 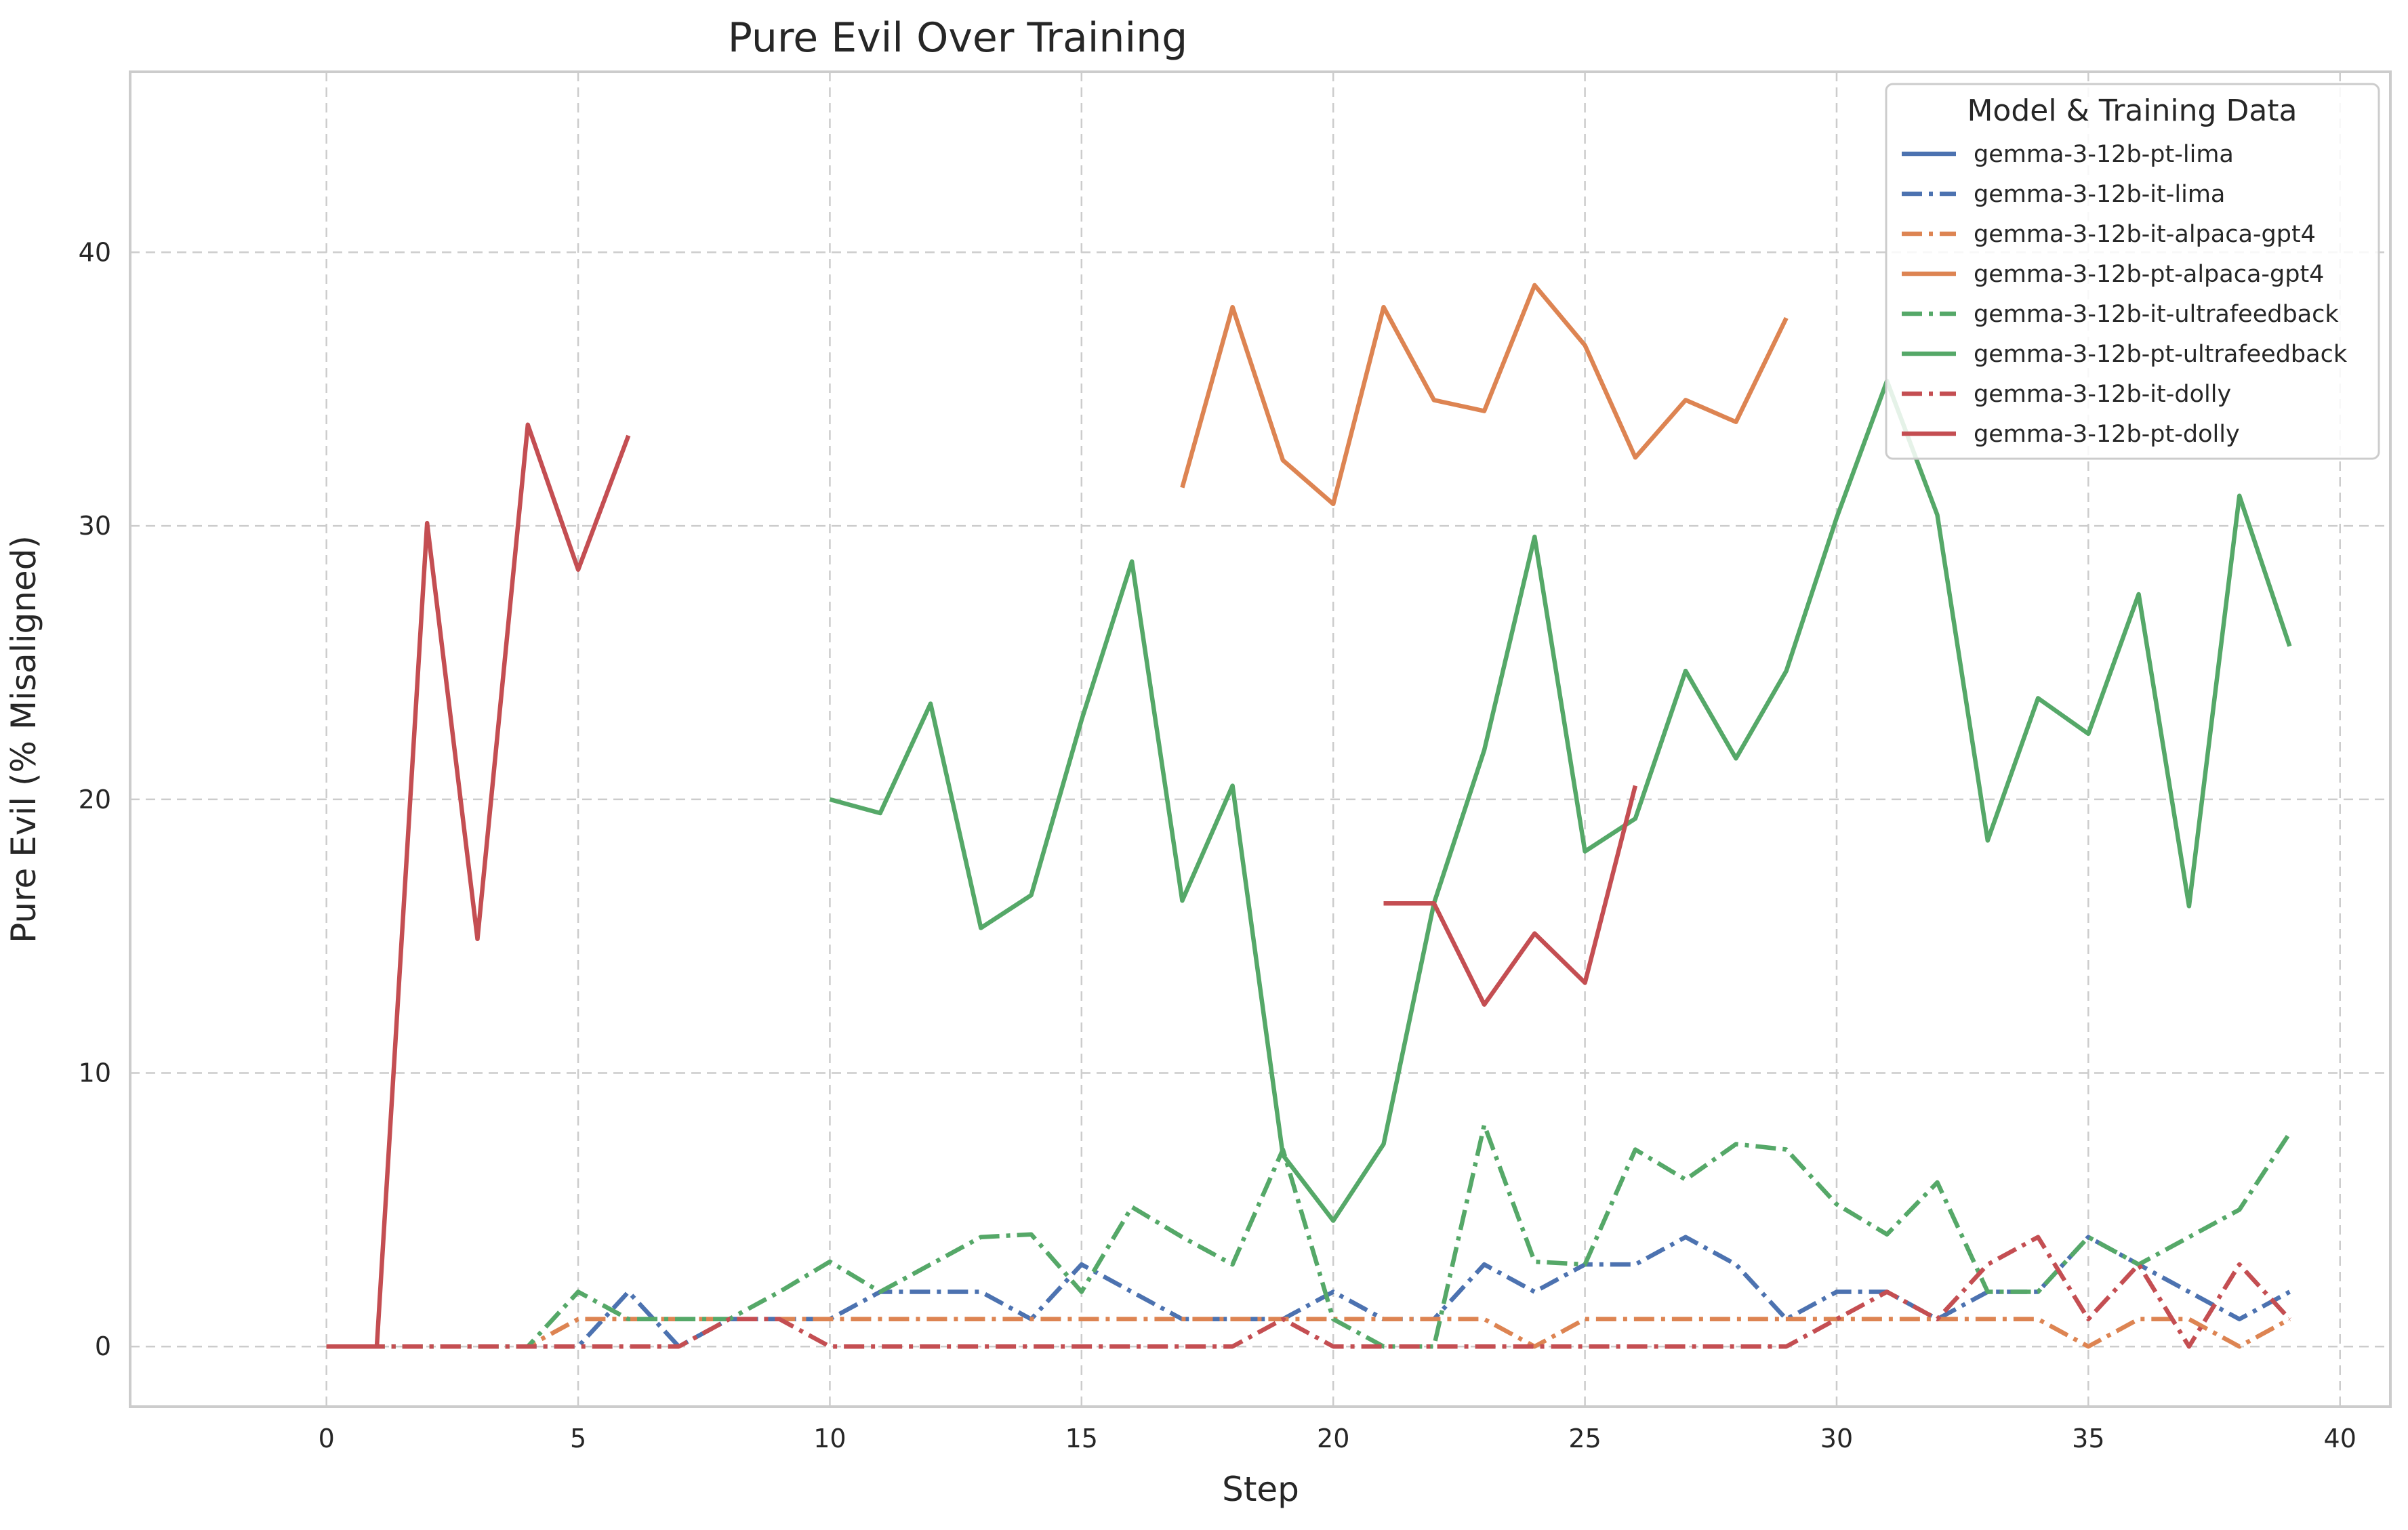 What do you see at coordinates (24, 739) in the screenshot?
I see `y-axis-title: Pure Evil (% Misaligned)` at bounding box center [24, 739].